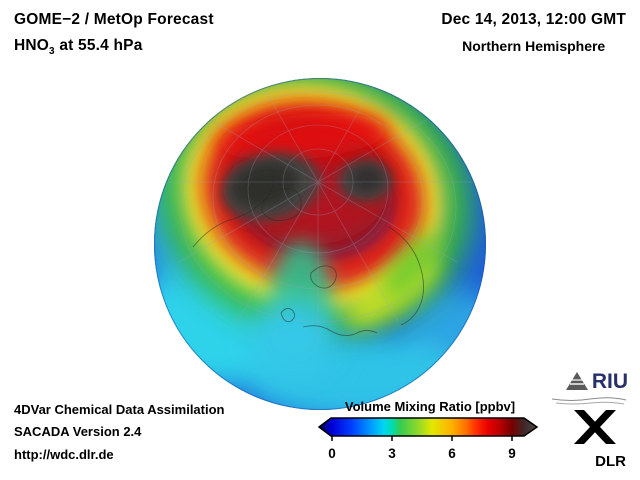 Image resolution: width=640 pixels, height=480 pixels. Describe the element at coordinates (114, 19) in the screenshot. I see `page-title: GOME−2 / MetOp Forecast` at that location.